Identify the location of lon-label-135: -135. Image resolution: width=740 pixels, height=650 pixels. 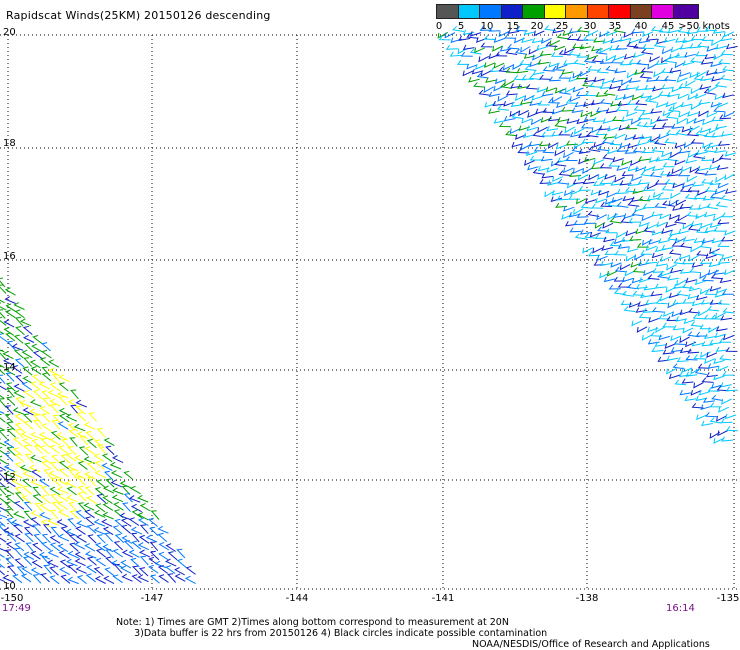
(728, 598).